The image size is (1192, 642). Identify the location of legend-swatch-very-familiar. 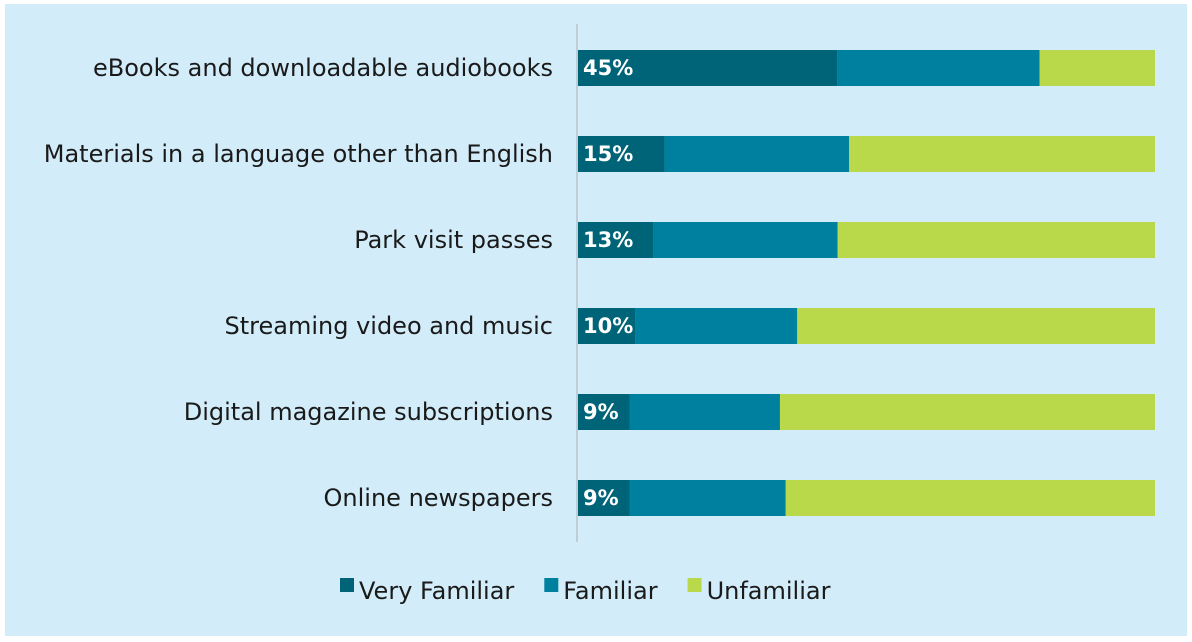
(347, 585).